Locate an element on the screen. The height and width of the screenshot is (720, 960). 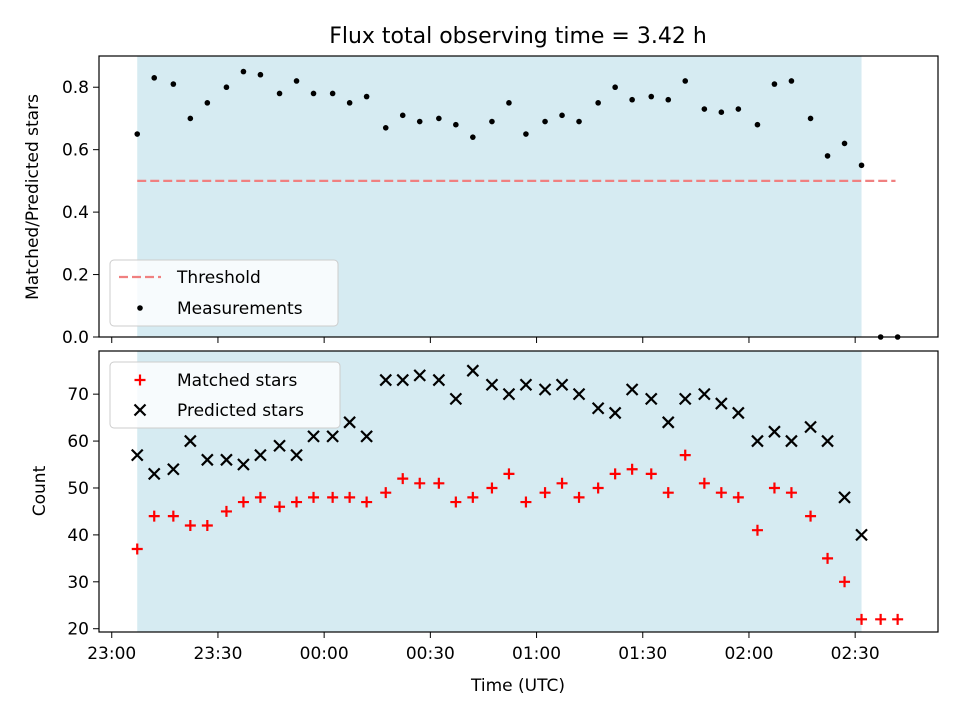
bottom-y-tick-label: 20 is located at coordinates (78, 630).